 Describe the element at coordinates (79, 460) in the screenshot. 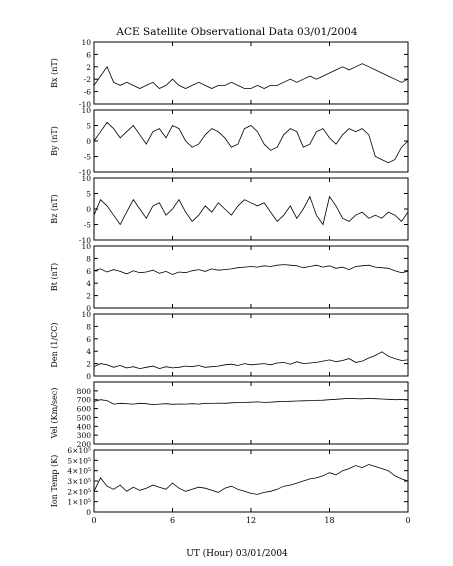

I see `y-tick-label: 5×10⁵` at that location.